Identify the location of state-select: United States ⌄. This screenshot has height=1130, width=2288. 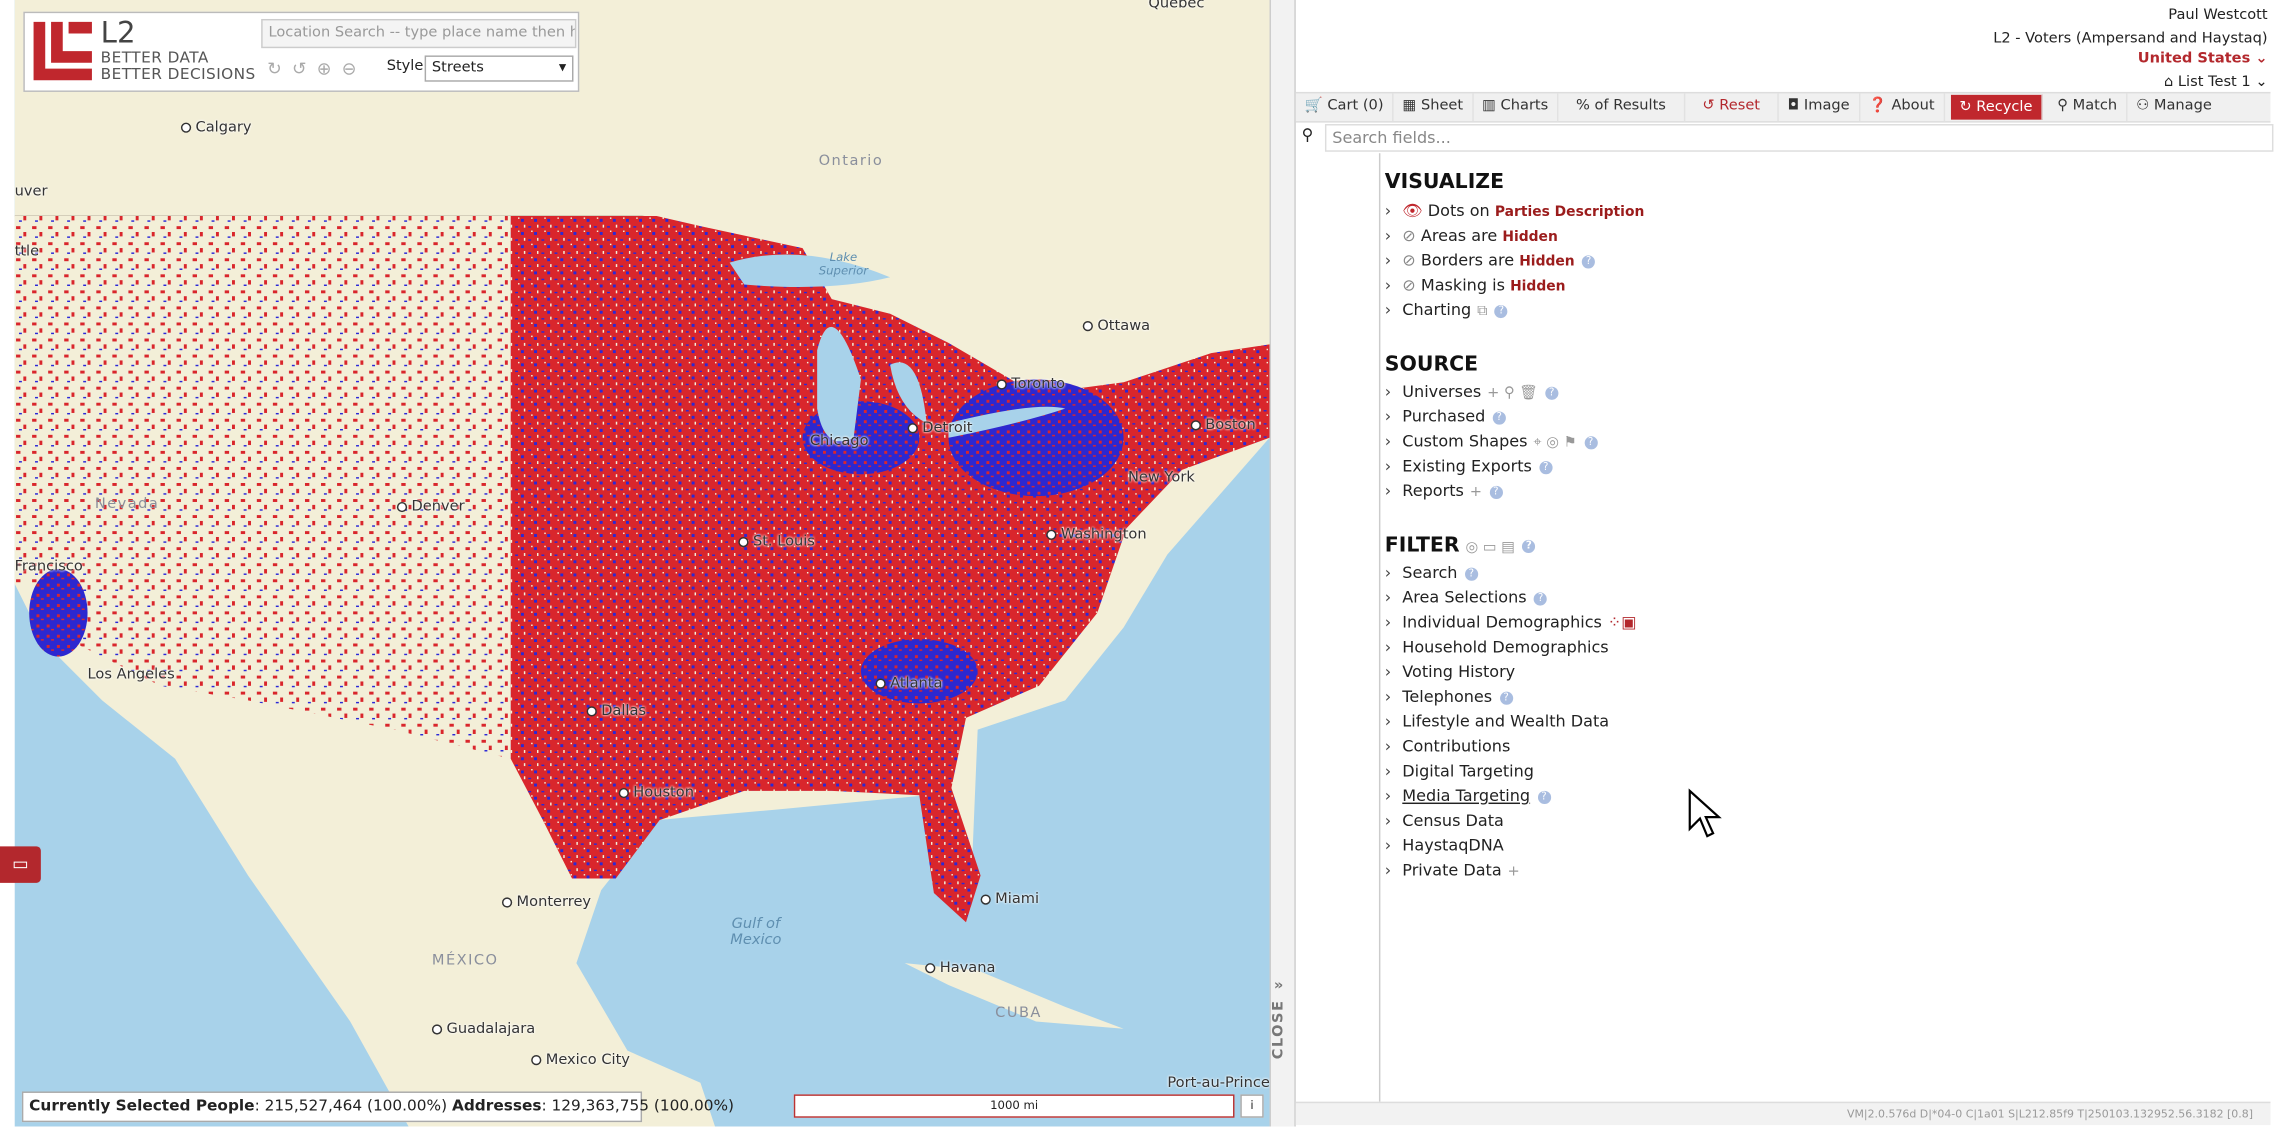
(2202, 59).